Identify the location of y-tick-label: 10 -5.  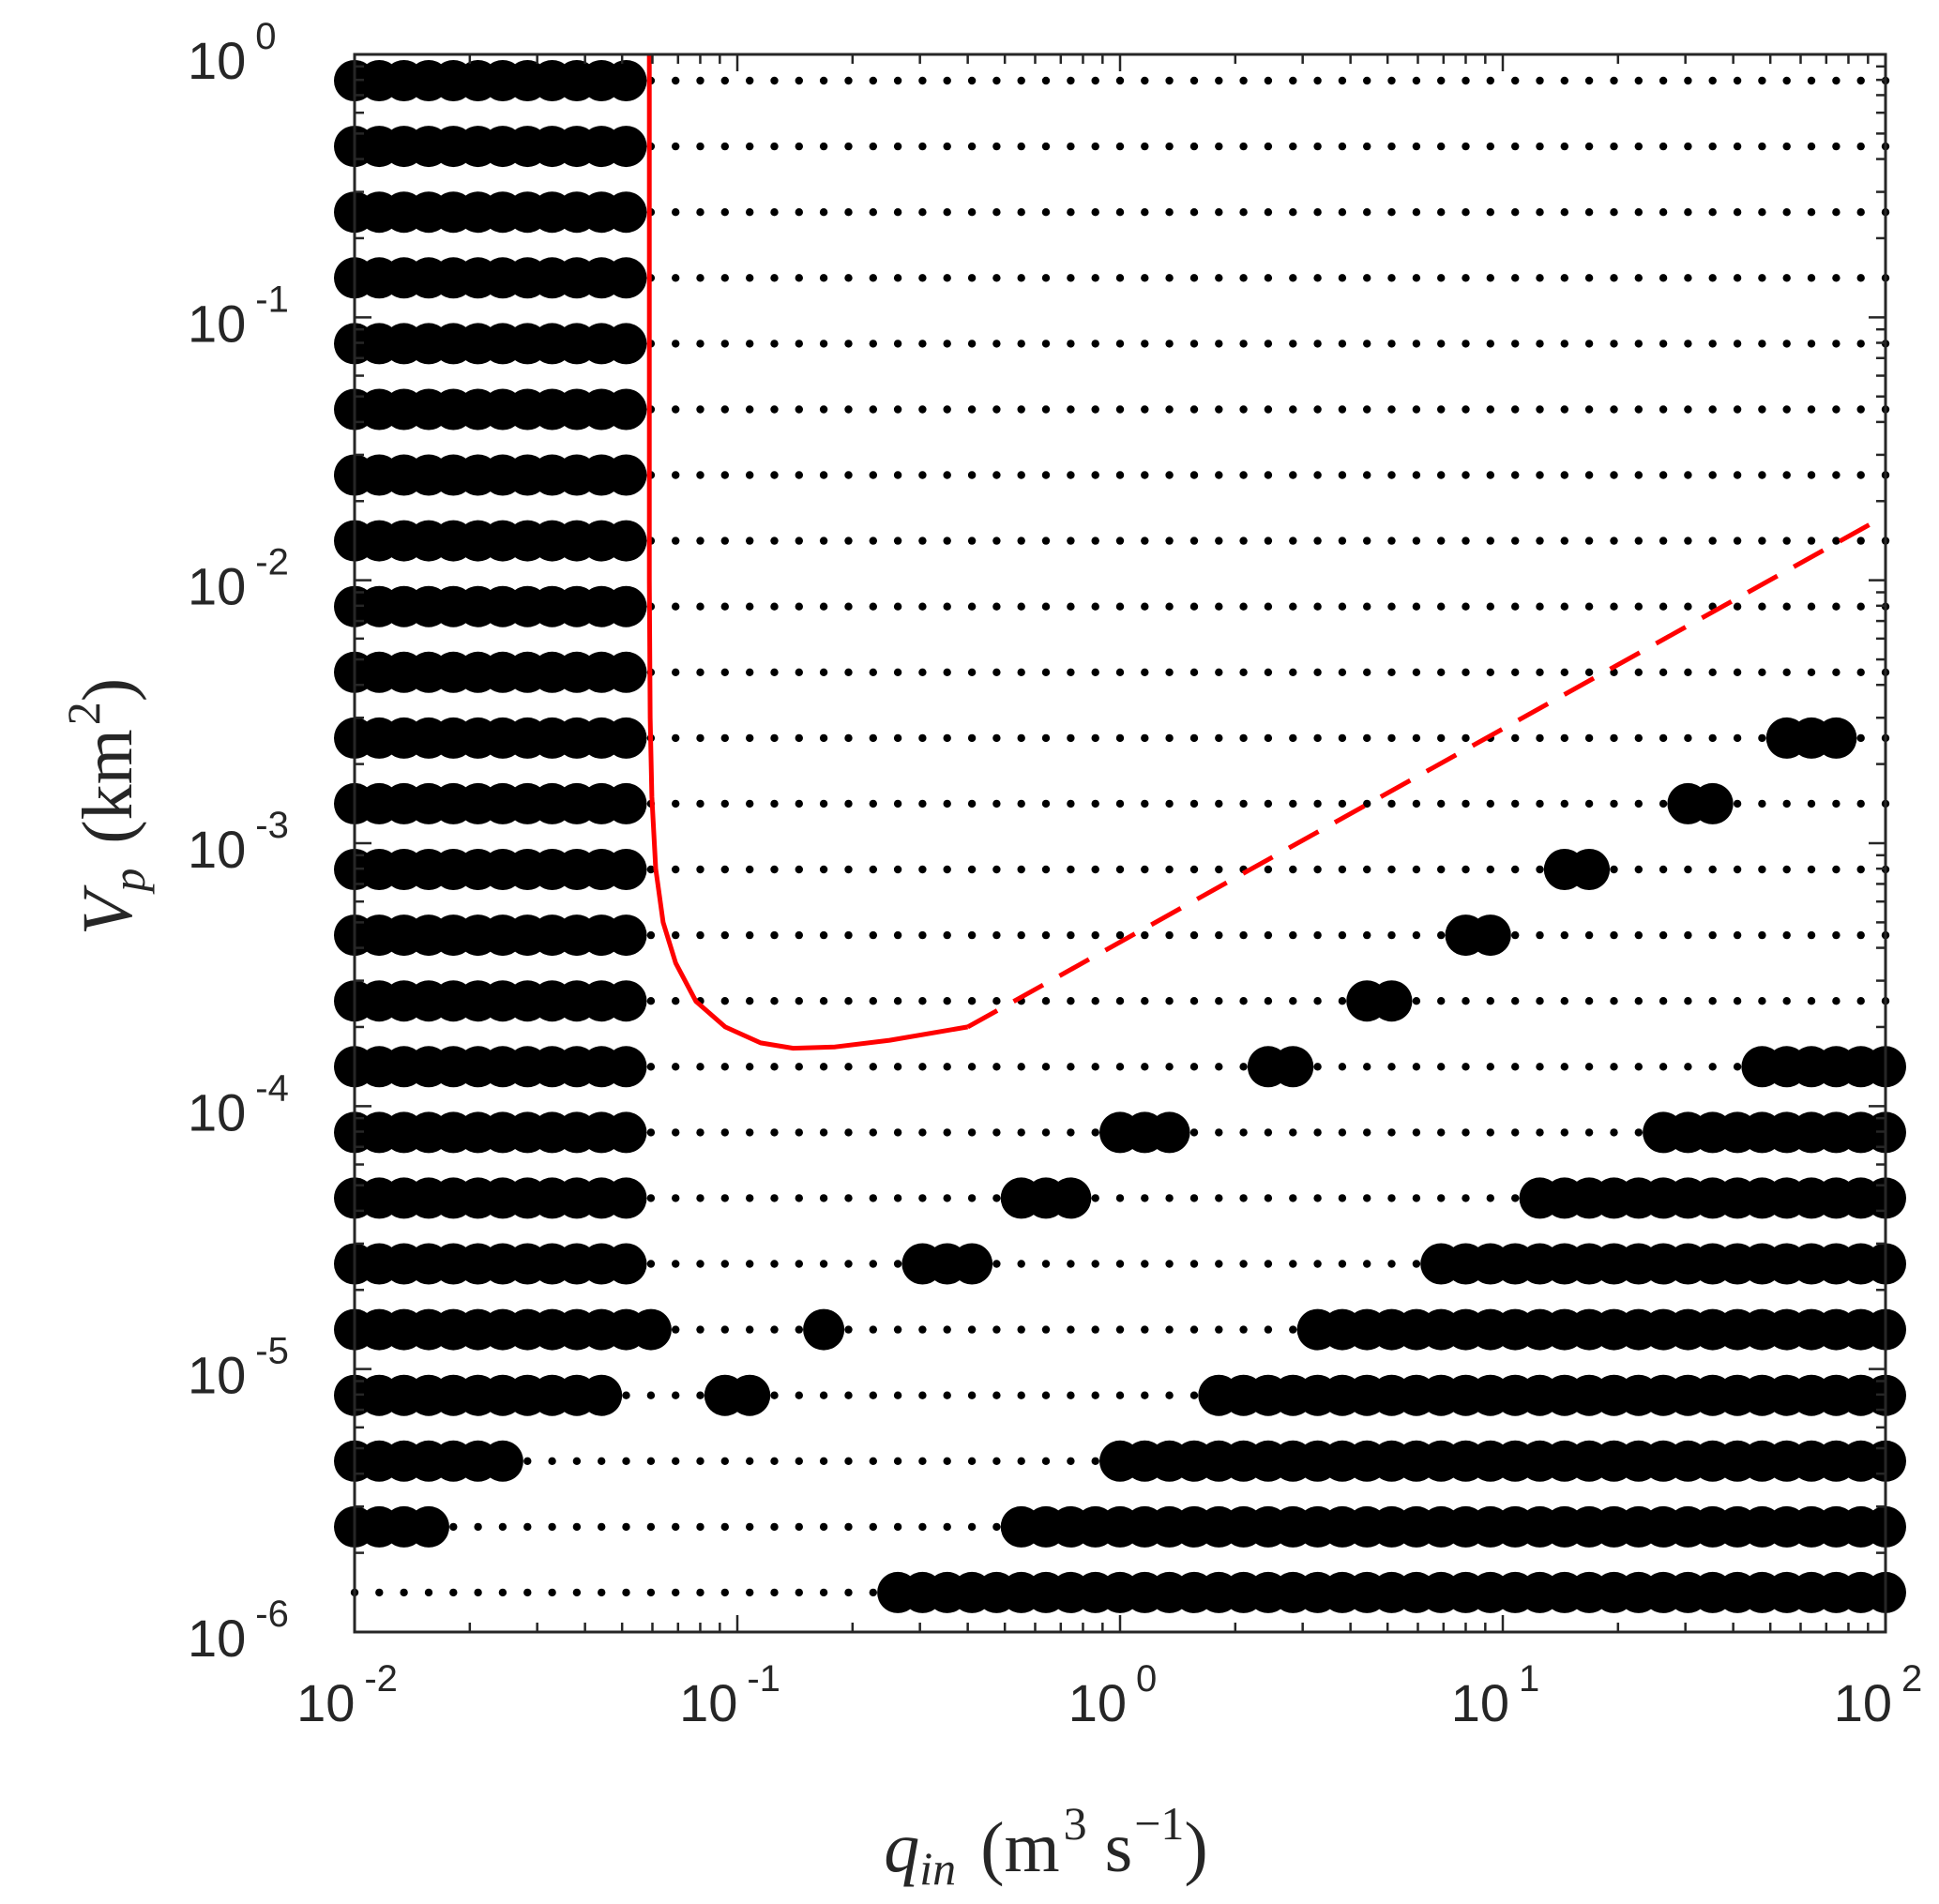
(238, 1368).